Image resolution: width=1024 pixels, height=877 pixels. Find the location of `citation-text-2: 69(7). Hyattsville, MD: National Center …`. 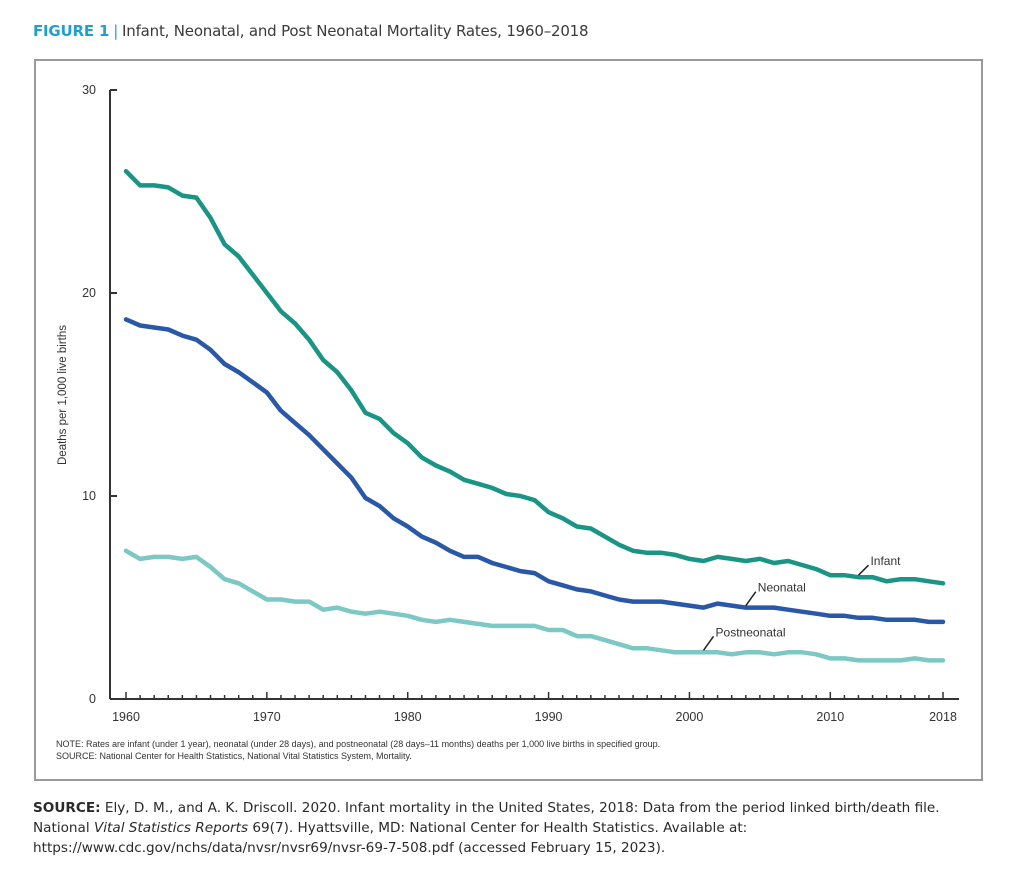

citation-text-2: 69(7). Hyattsville, MD: National Center … is located at coordinates (390, 838).